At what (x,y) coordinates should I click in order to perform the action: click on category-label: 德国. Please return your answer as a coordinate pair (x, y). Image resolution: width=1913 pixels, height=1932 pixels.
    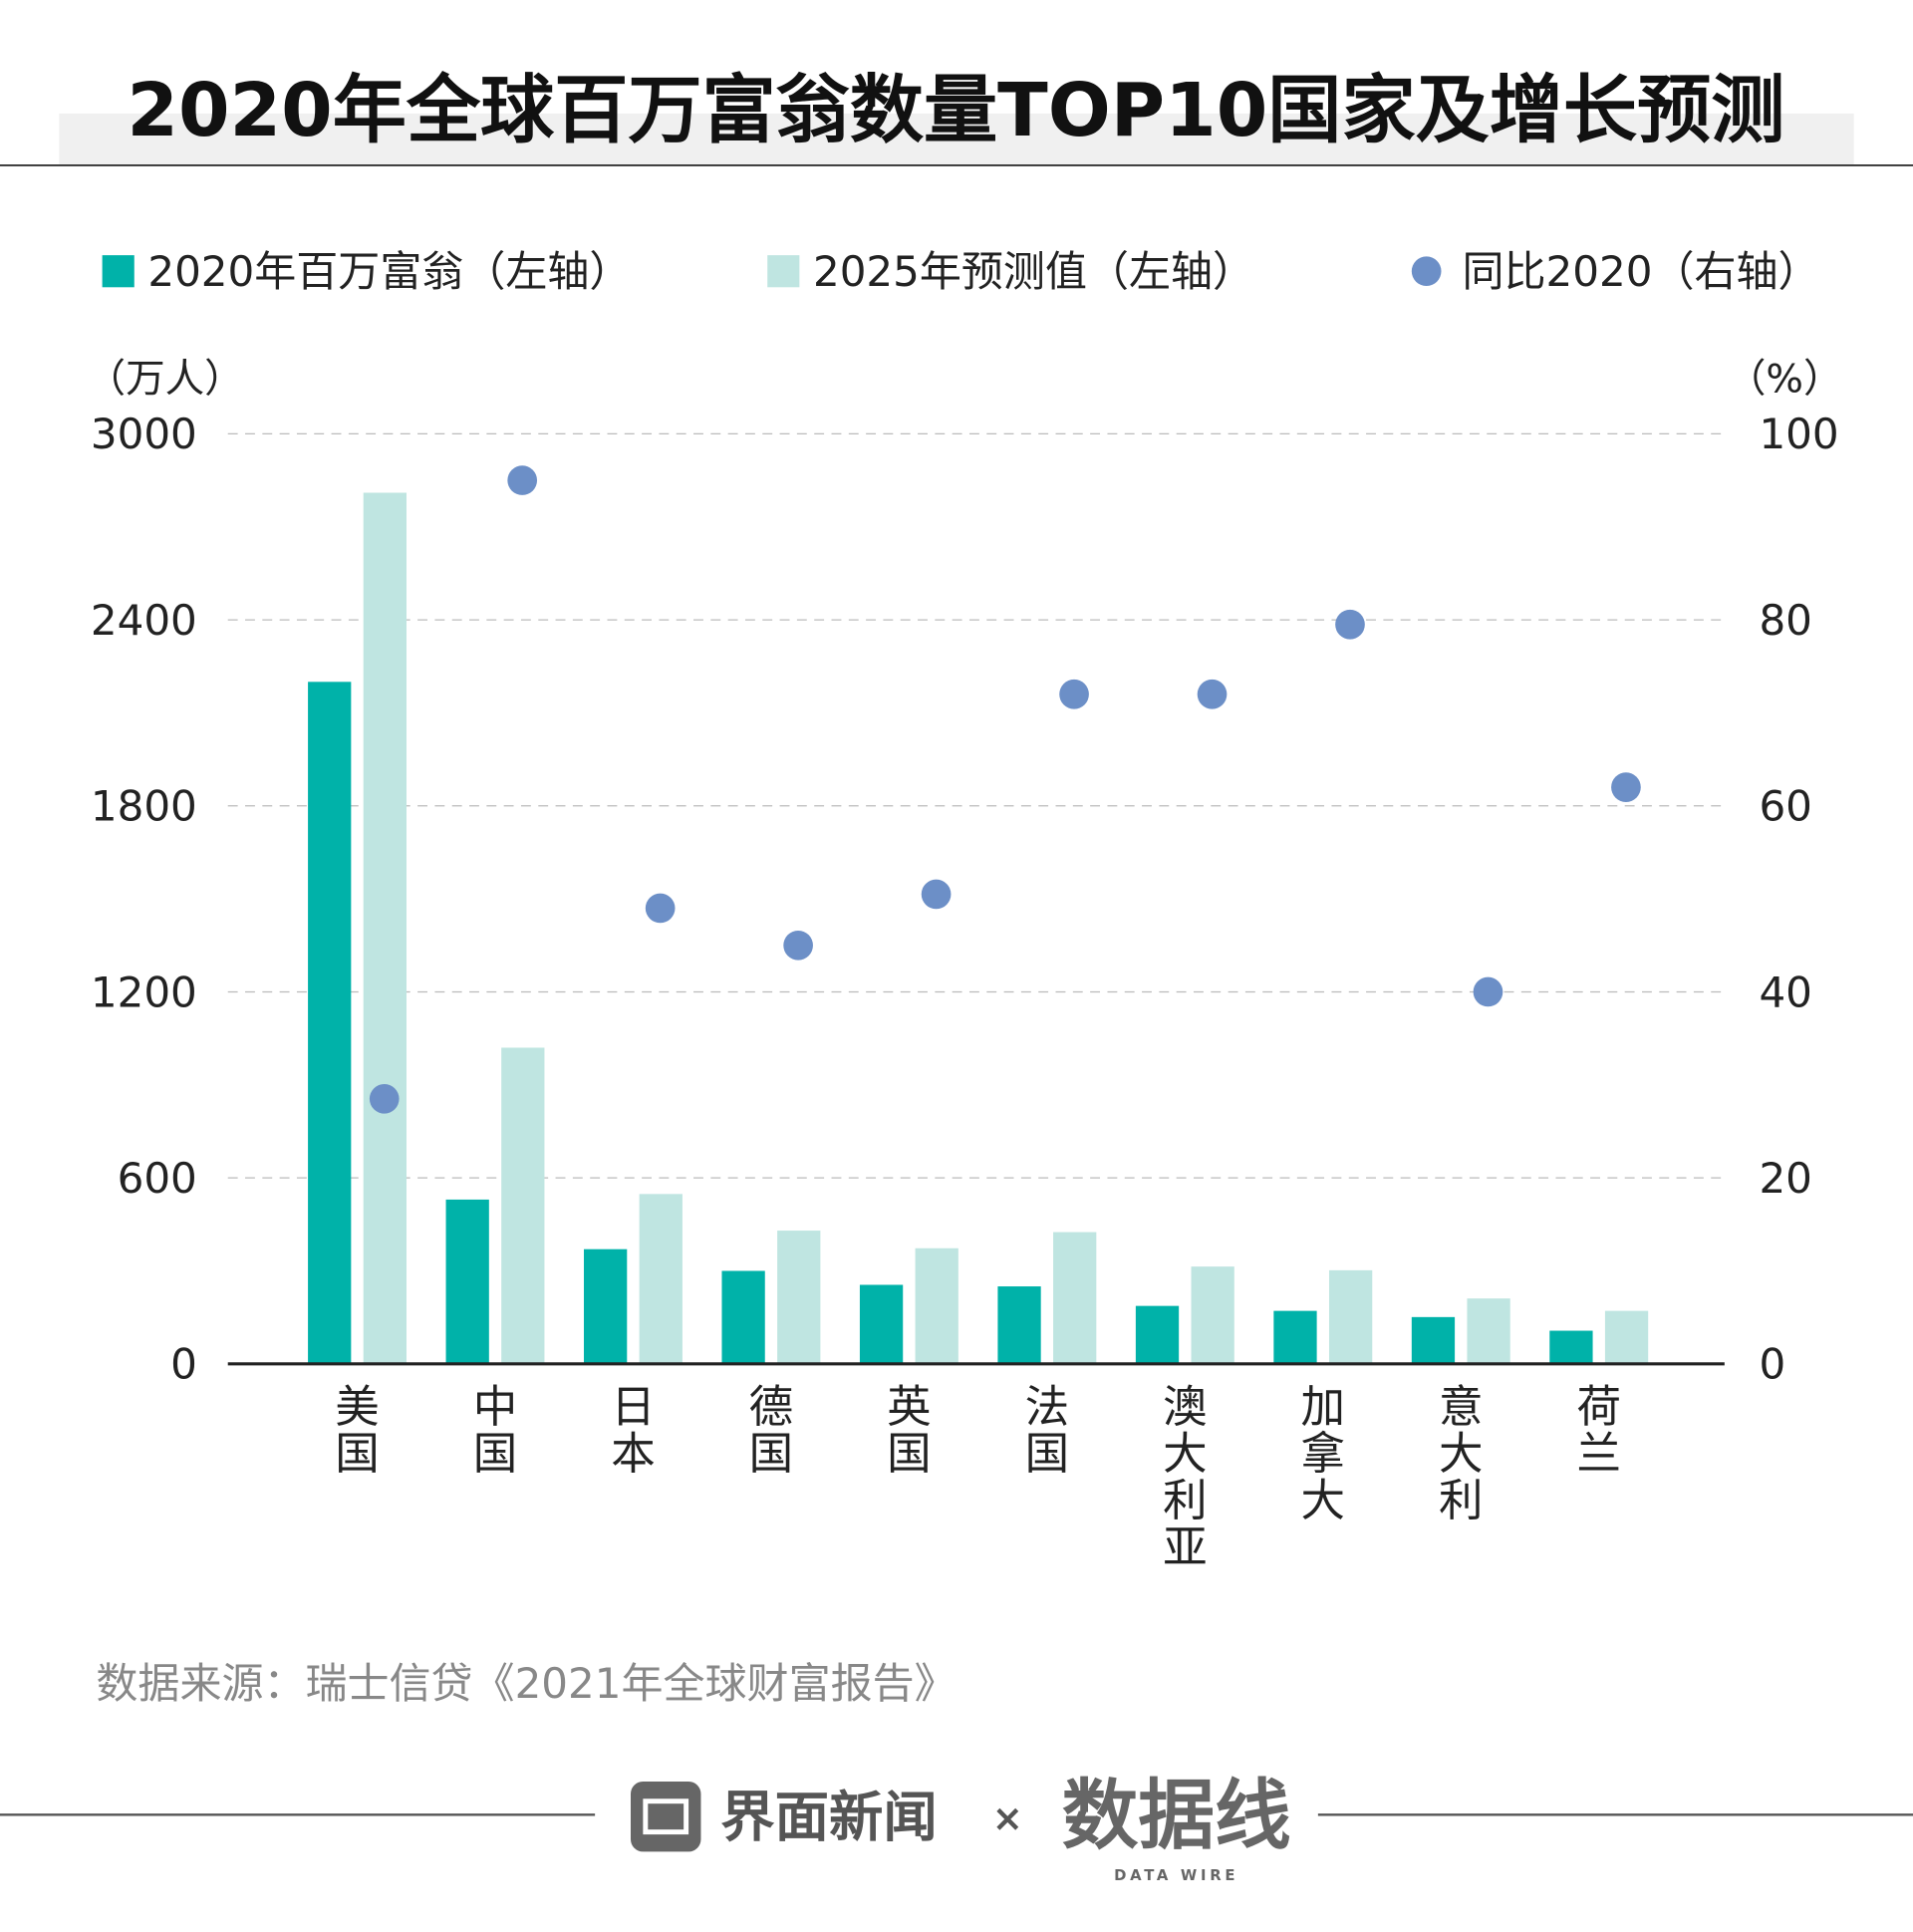
    Looking at the image, I should click on (771, 1431).